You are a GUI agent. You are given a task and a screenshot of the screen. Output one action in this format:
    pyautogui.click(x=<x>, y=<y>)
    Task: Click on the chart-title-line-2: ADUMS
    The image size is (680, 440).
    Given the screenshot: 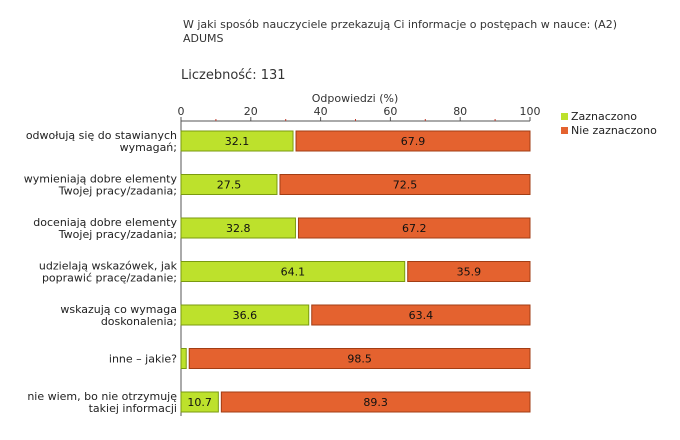 What is the action you would take?
    pyautogui.click(x=203, y=38)
    